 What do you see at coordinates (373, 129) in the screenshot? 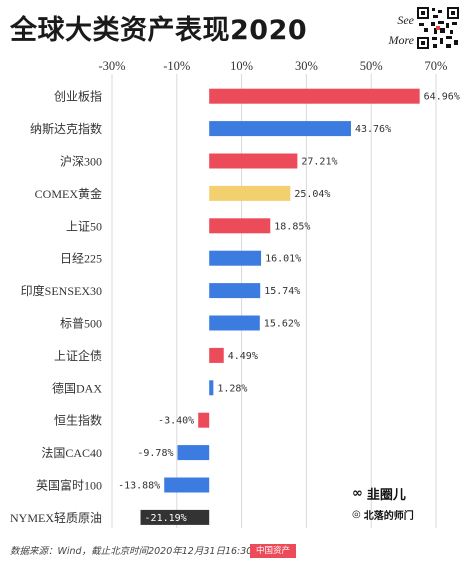
I see `value-label: 43.76%` at bounding box center [373, 129].